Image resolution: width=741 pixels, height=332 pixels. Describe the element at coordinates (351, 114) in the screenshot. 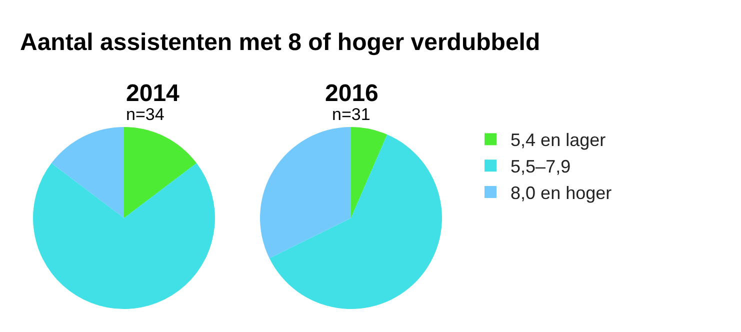

I see `chart-subtitle: n=31` at that location.